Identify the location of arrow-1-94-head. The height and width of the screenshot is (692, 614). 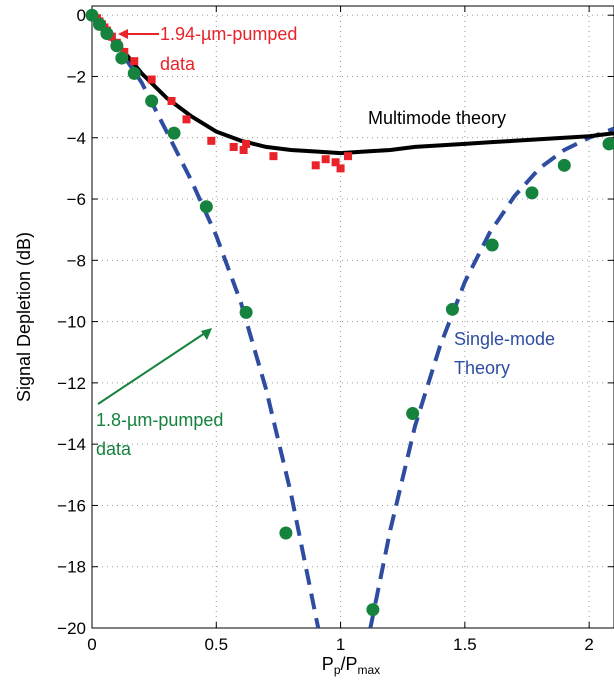
(123, 34).